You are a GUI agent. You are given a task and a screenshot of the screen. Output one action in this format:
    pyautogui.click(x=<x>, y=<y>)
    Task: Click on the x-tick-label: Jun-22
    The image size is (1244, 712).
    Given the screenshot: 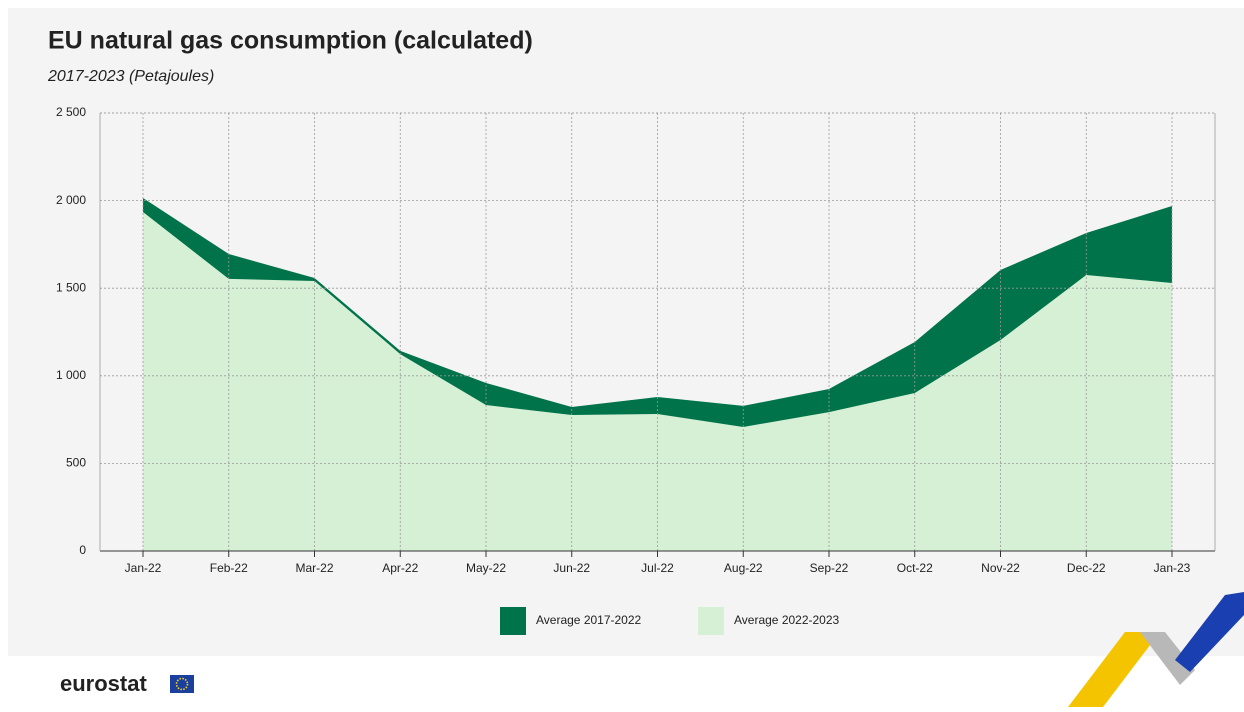 What is the action you would take?
    pyautogui.click(x=571, y=568)
    